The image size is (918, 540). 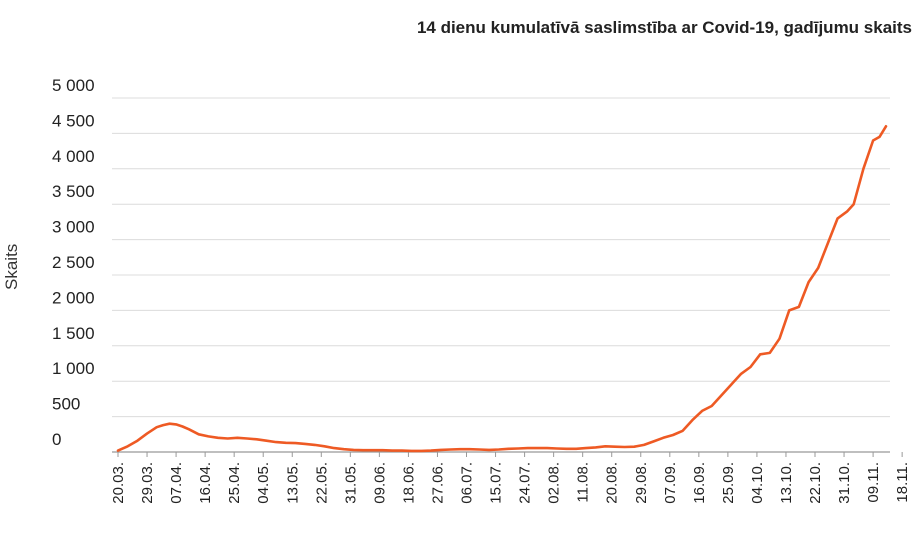 I want to click on y-tick-label: 4 000, so click(x=73, y=156).